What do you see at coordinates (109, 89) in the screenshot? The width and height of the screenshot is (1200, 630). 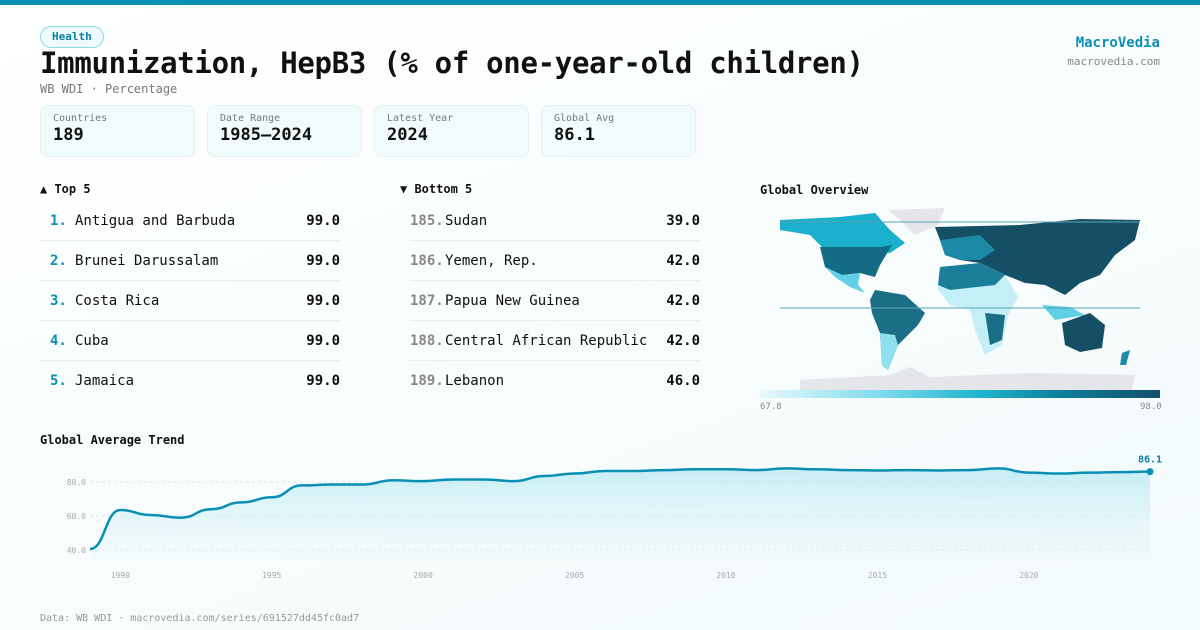 I see `page-subtitle: WB WDI · Percentage` at bounding box center [109, 89].